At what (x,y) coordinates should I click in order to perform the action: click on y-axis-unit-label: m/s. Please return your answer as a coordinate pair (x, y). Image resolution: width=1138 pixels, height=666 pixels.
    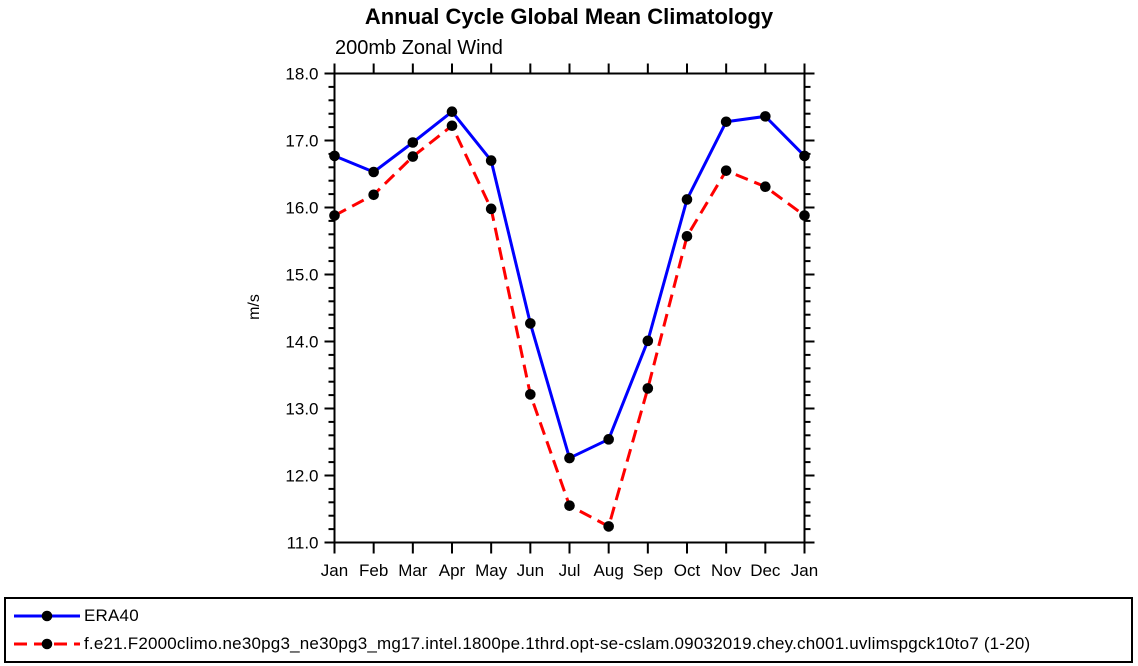
    Looking at the image, I should click on (254, 307).